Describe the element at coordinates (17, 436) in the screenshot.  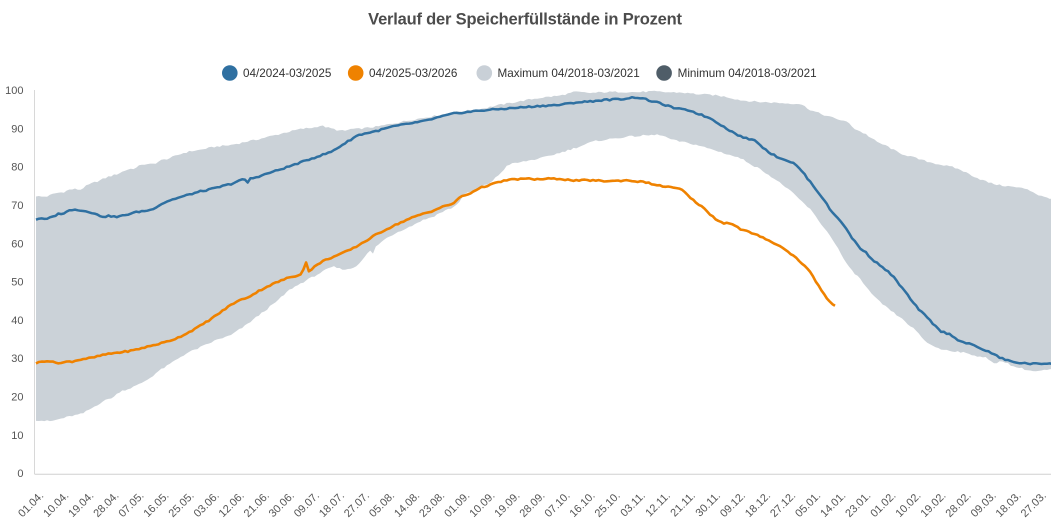
I see `svg-text: 10` at that location.